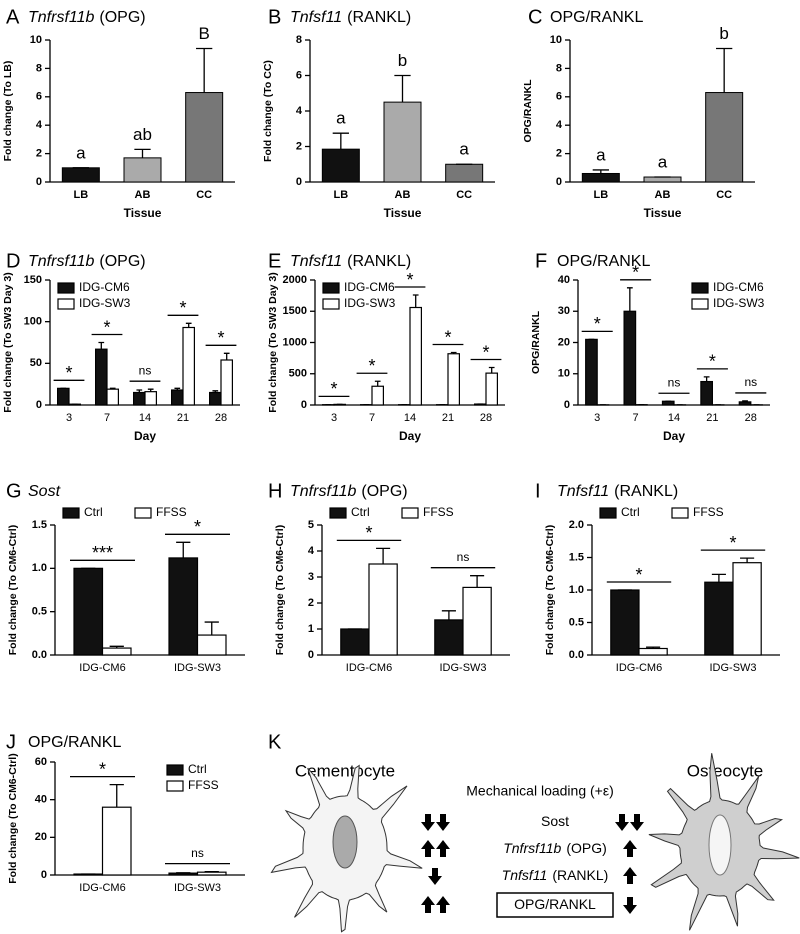 The image size is (800, 934). What do you see at coordinates (13, 590) in the screenshot?
I see `y-axis-label: Fold change (To CM6-Ctrl)` at bounding box center [13, 590].